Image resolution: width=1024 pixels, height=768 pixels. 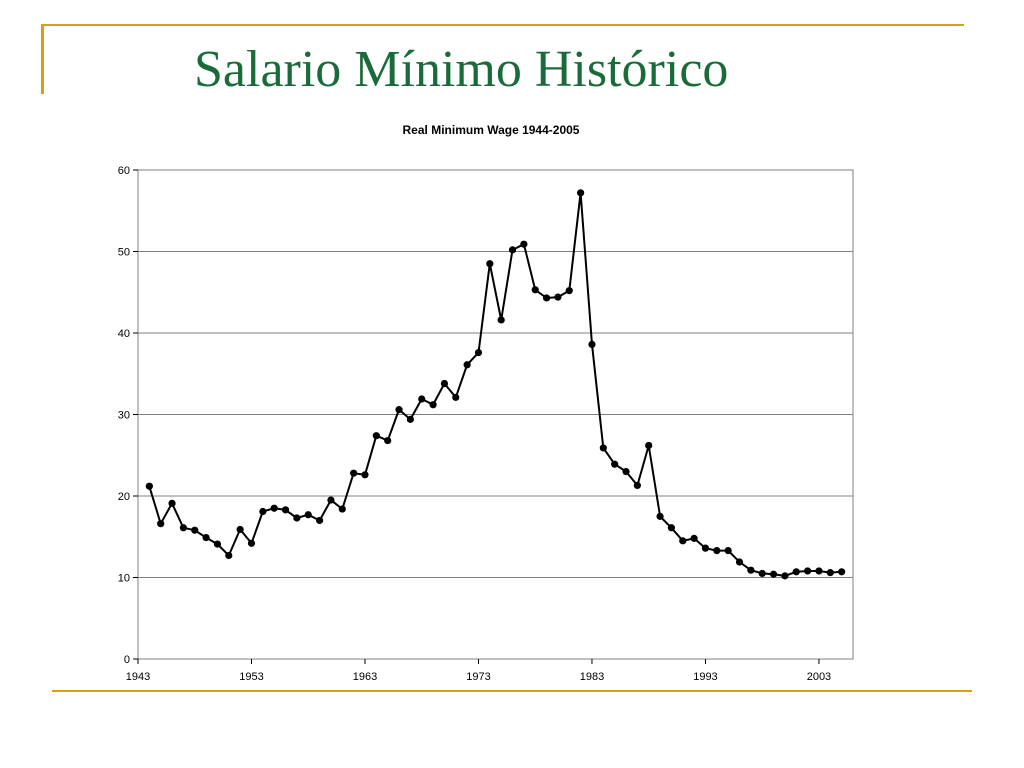 What do you see at coordinates (149, 486) in the screenshot?
I see `data-point-1944` at bounding box center [149, 486].